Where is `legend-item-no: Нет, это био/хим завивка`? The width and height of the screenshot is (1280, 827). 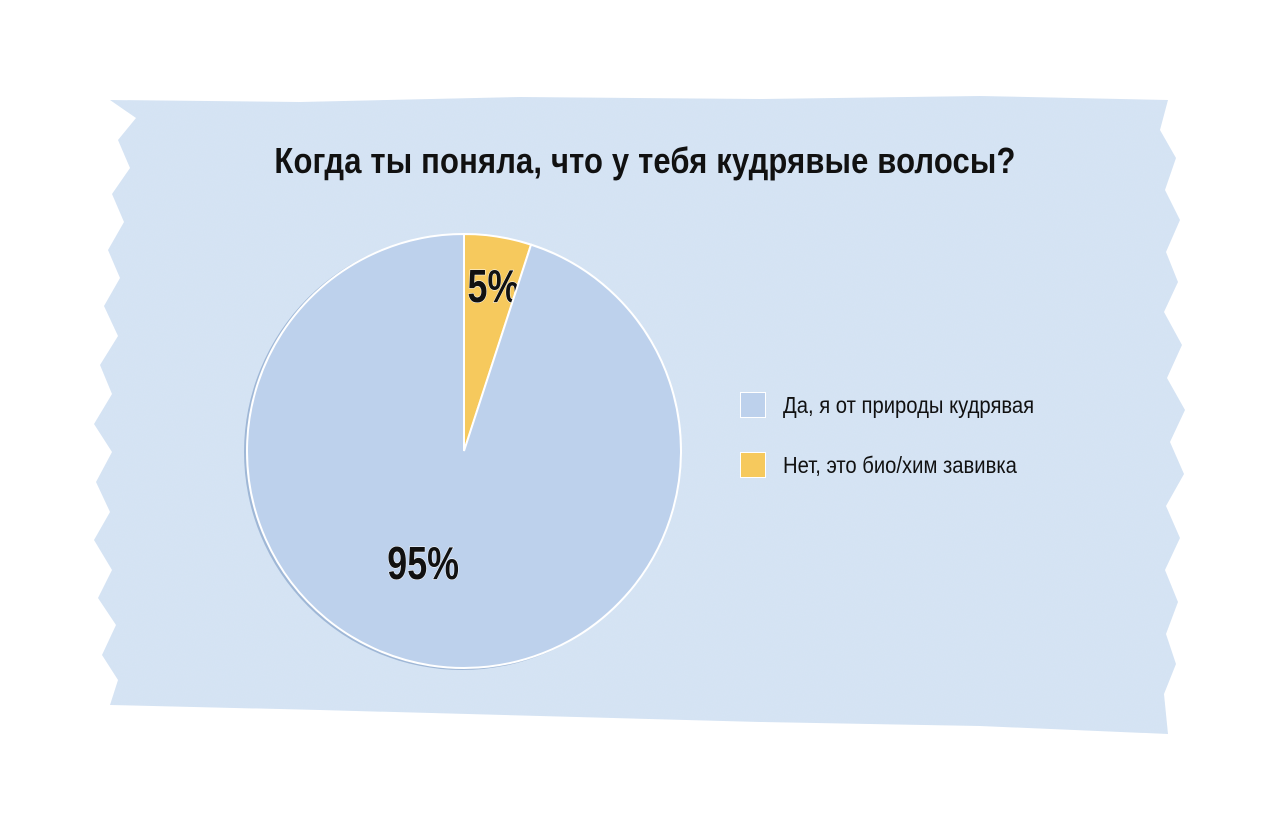 legend-item-no: Нет, это био/хим завивка is located at coordinates (904, 465).